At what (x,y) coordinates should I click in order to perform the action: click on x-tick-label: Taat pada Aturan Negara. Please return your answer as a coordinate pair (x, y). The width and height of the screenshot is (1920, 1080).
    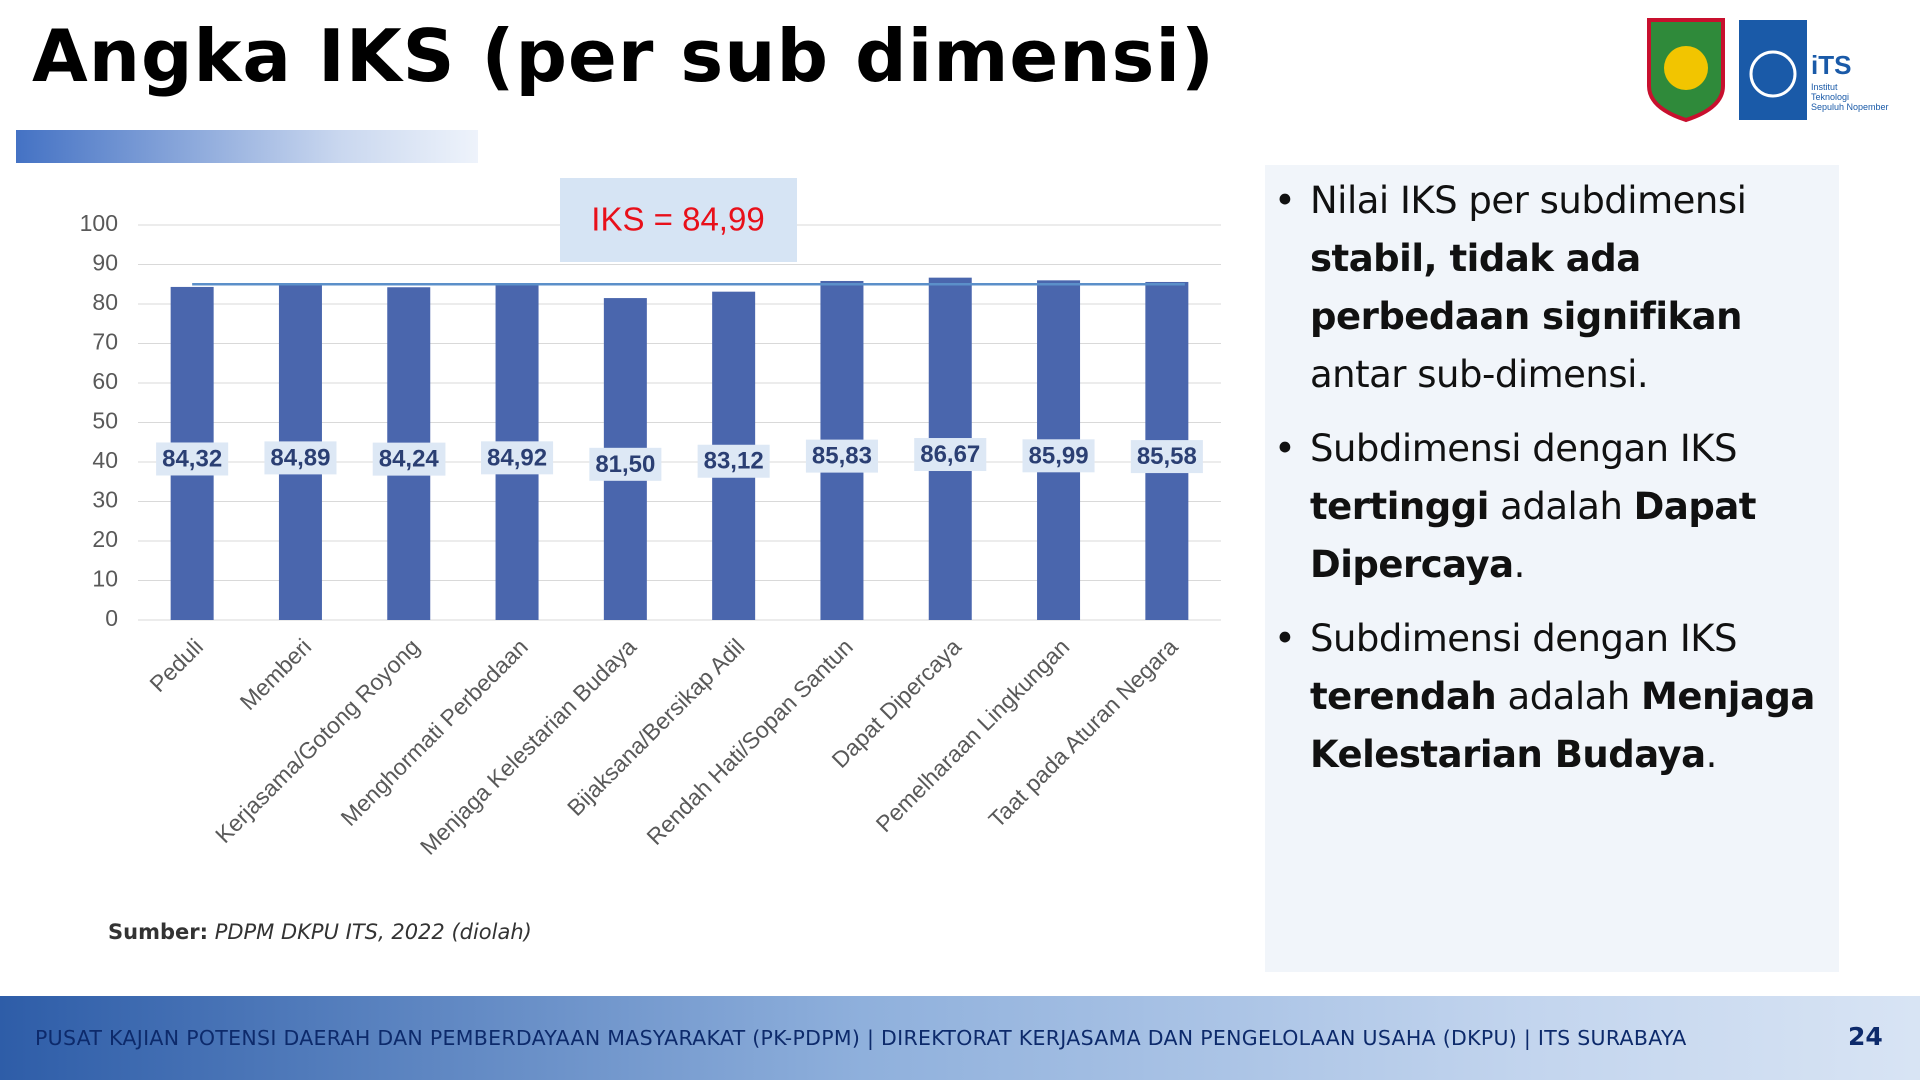
    Looking at the image, I should click on (1082, 732).